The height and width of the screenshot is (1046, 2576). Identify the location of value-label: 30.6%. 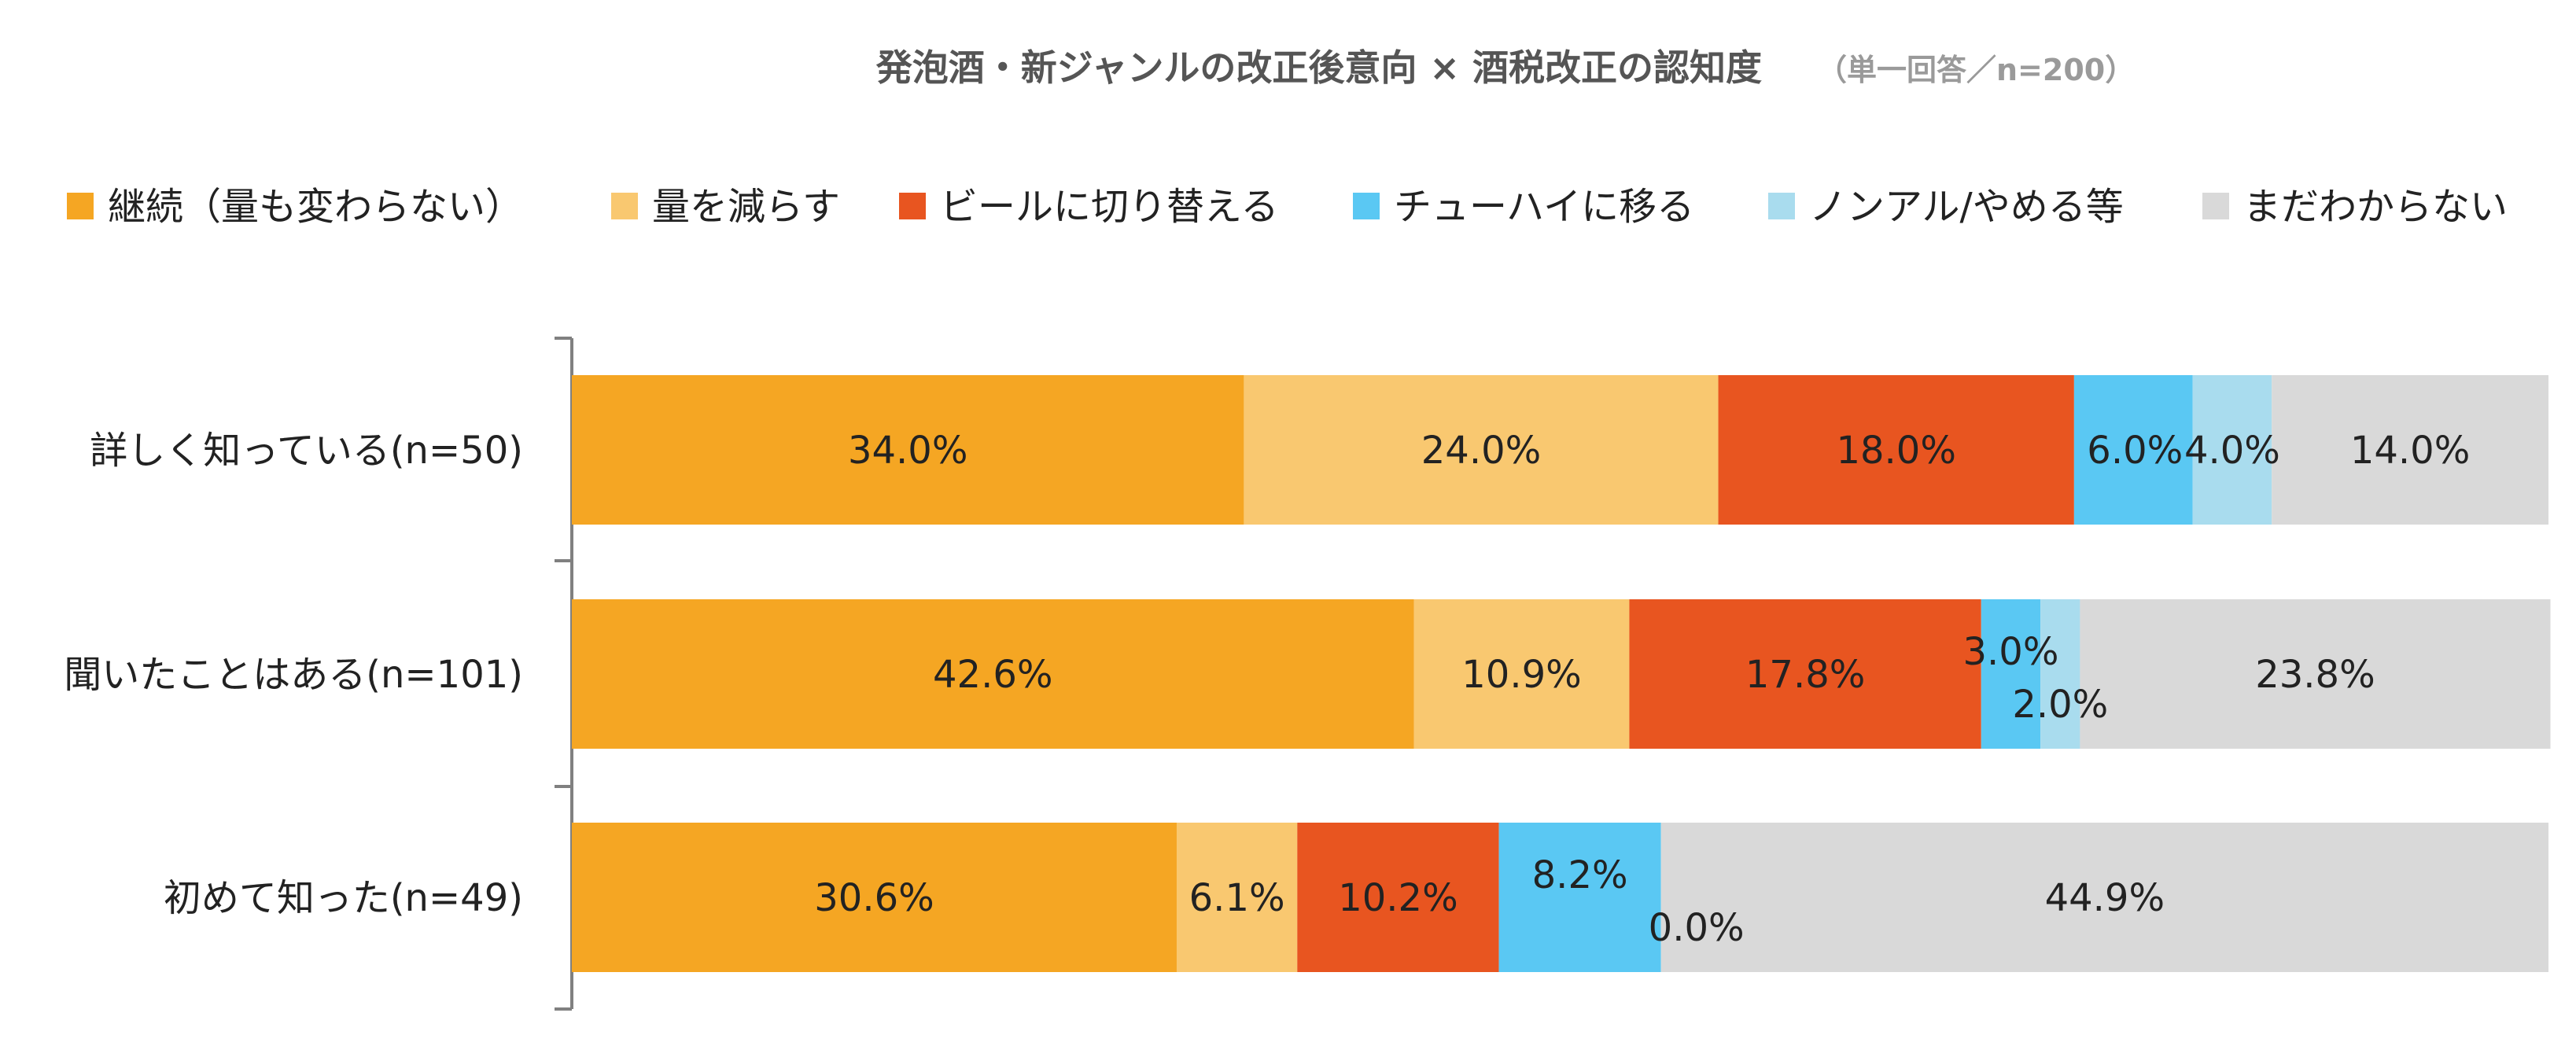
(874, 898).